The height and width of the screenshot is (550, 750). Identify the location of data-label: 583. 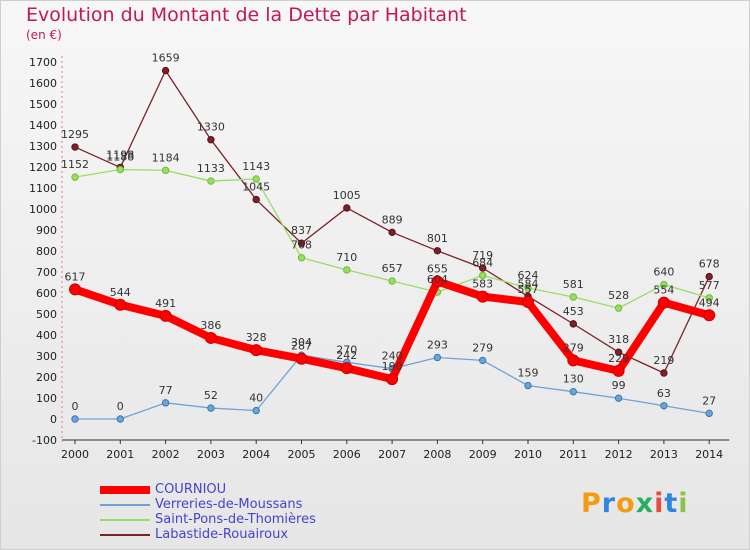
(482, 284).